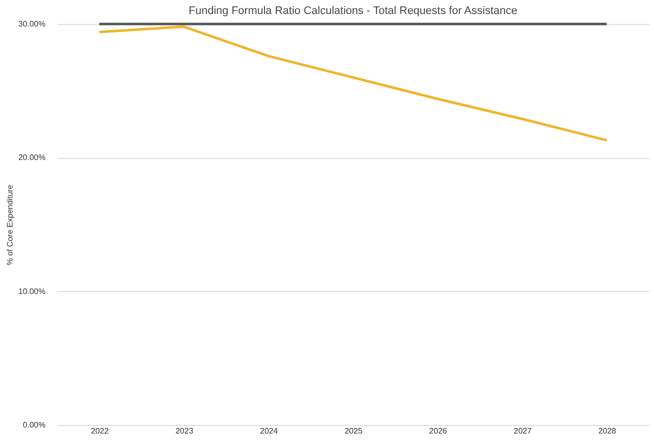 Image resolution: width=654 pixels, height=440 pixels. What do you see at coordinates (9, 225) in the screenshot?
I see `y-axis-title: % of Core Expenditure` at bounding box center [9, 225].